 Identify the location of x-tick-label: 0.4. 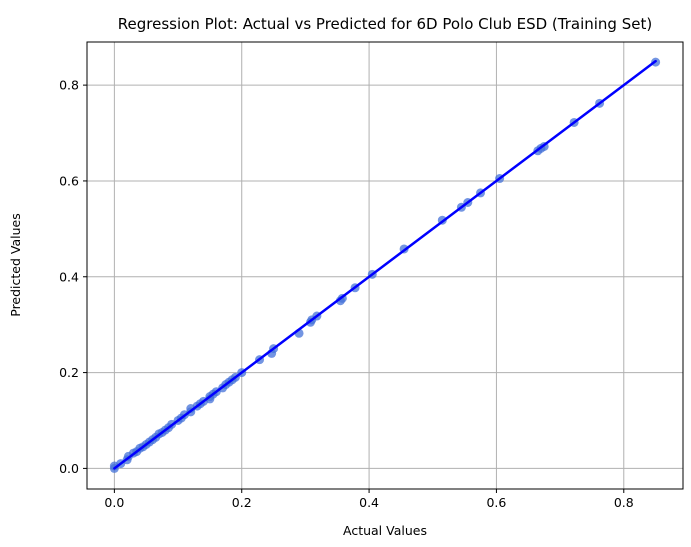
(369, 502).